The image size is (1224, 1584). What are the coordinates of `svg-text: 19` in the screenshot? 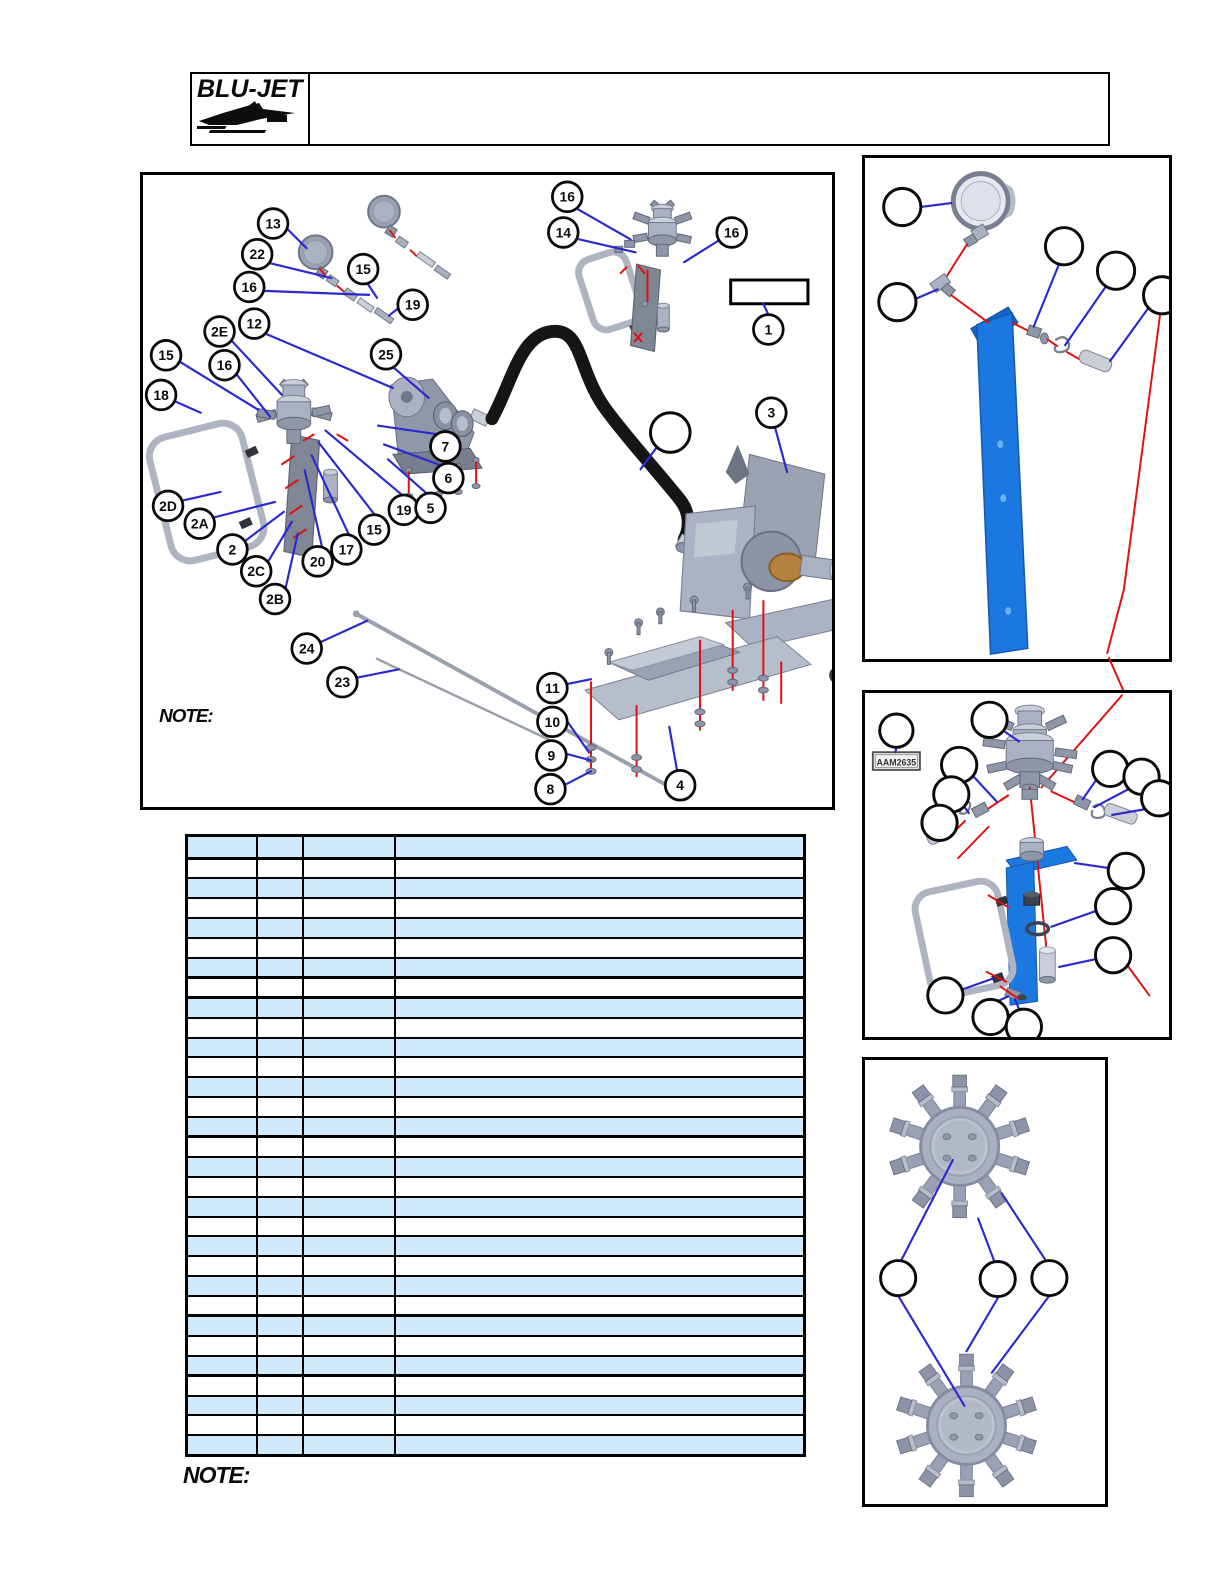 It's located at (413, 305).